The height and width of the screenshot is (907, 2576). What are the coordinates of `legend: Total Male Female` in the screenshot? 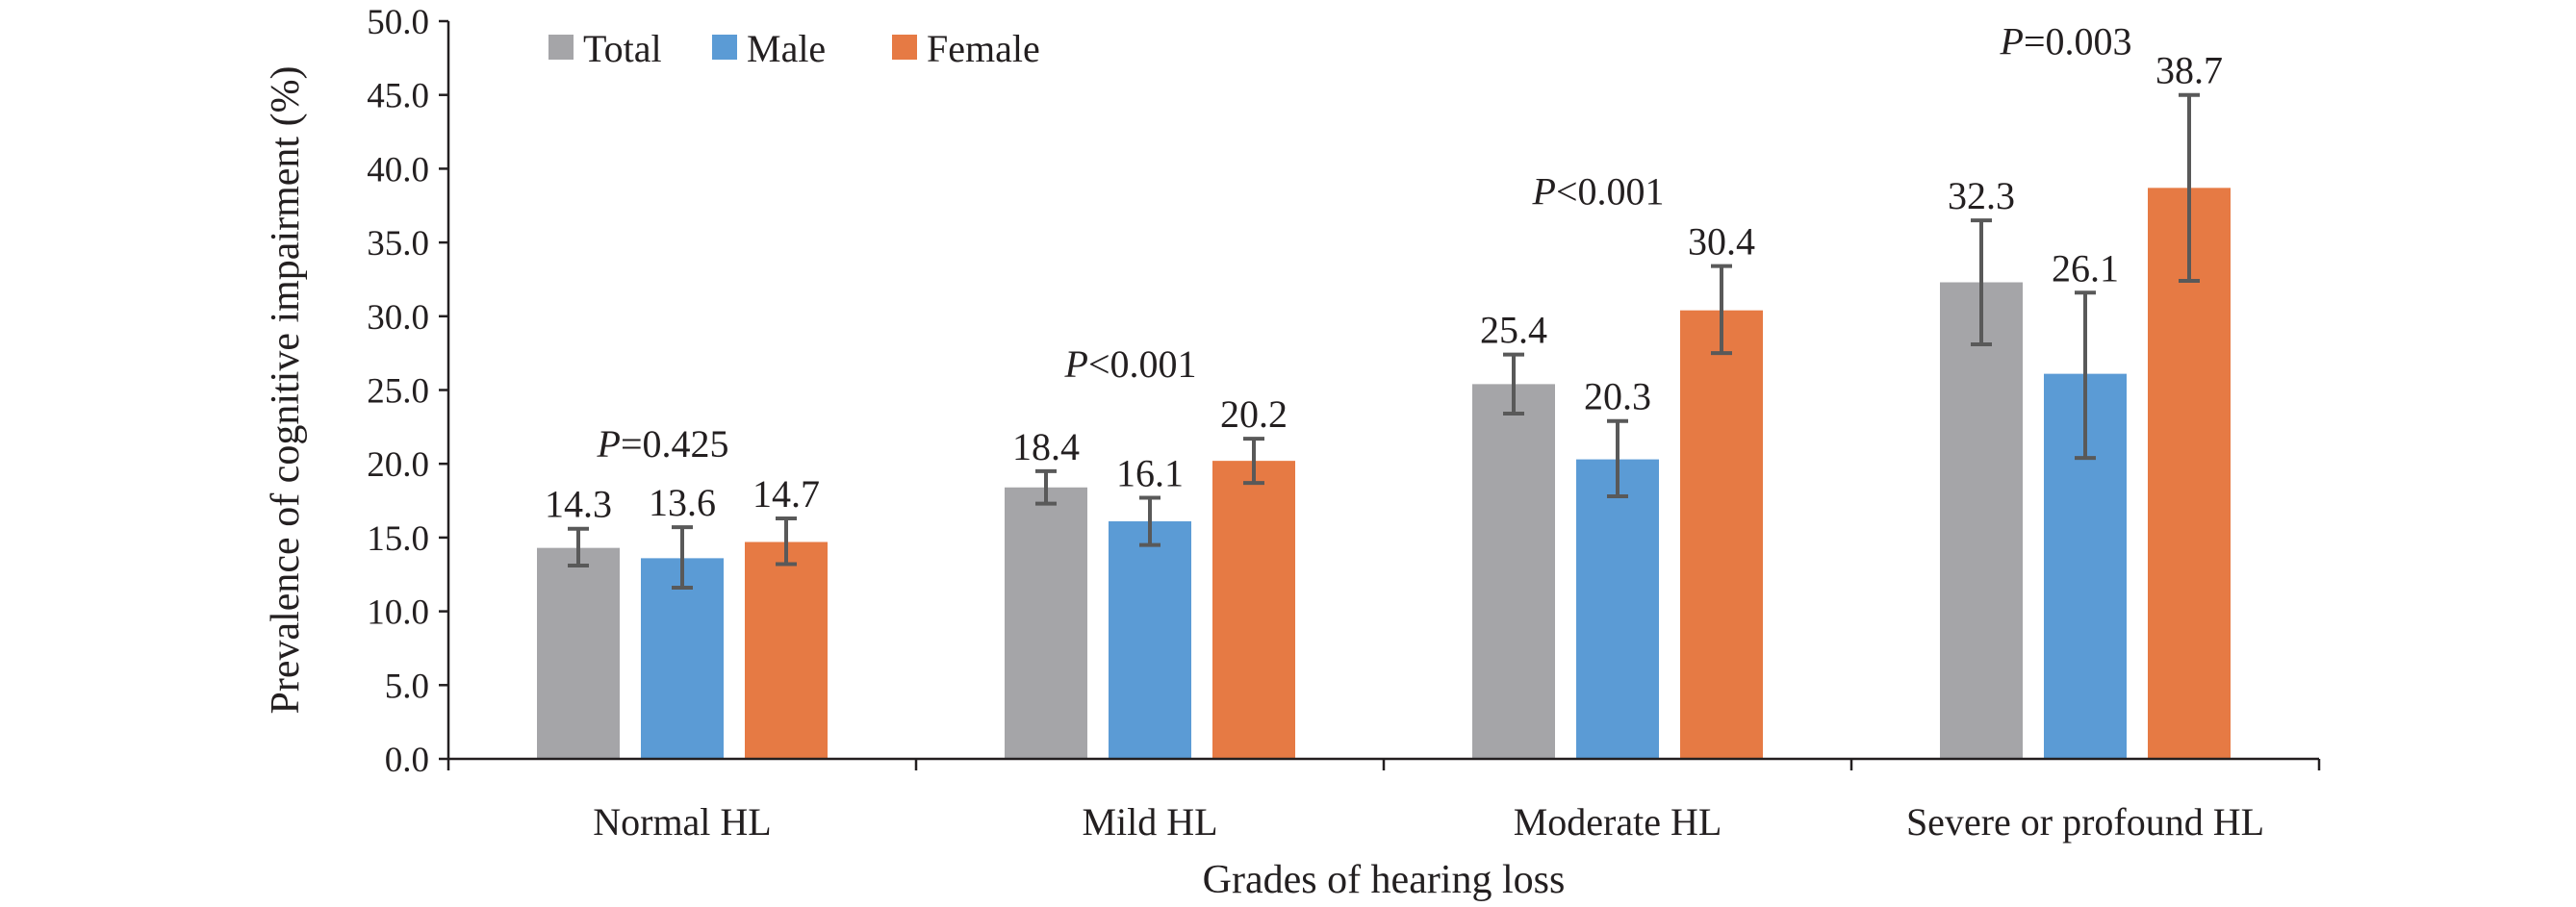 It's located at (794, 48).